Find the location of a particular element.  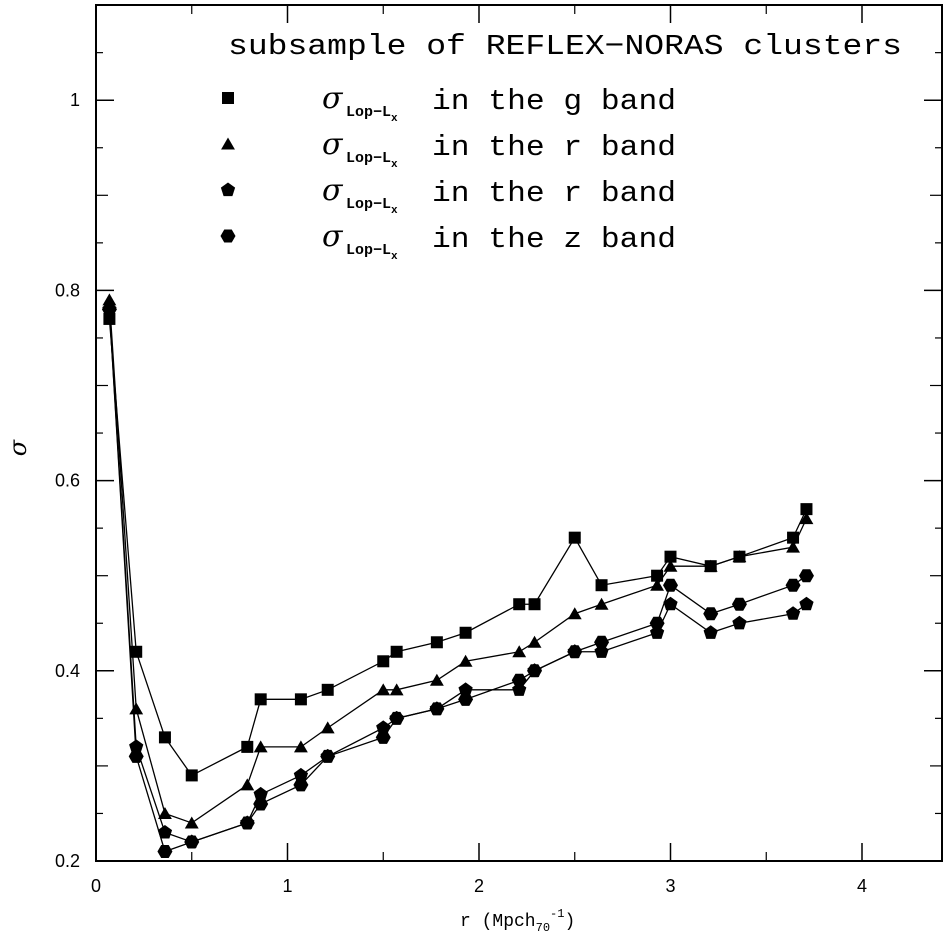

y-tick-label: 0.8 is located at coordinates (67, 290).